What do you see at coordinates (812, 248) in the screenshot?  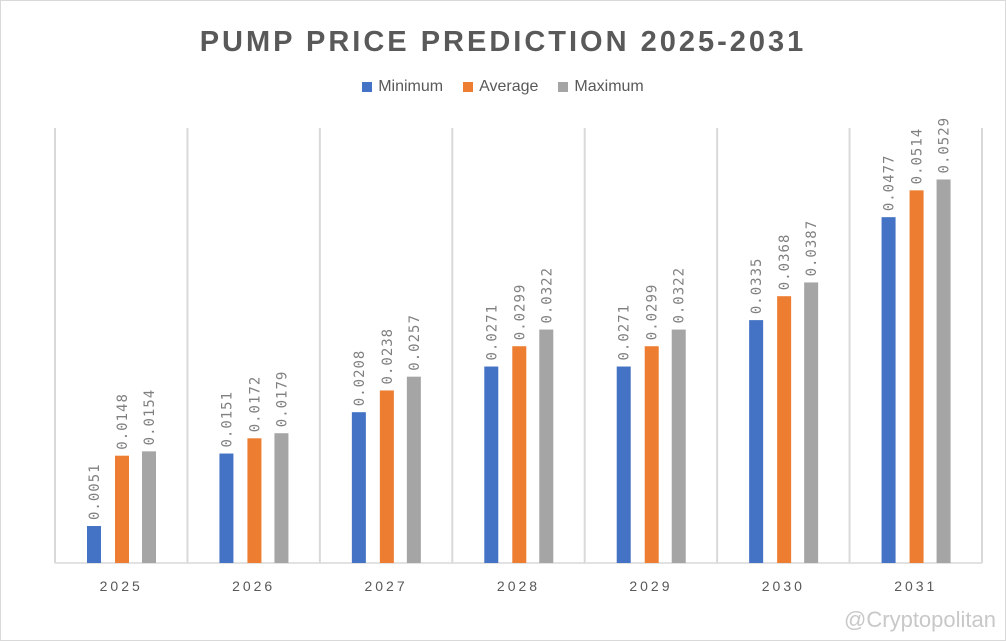 I see `data-label: 0.0387` at bounding box center [812, 248].